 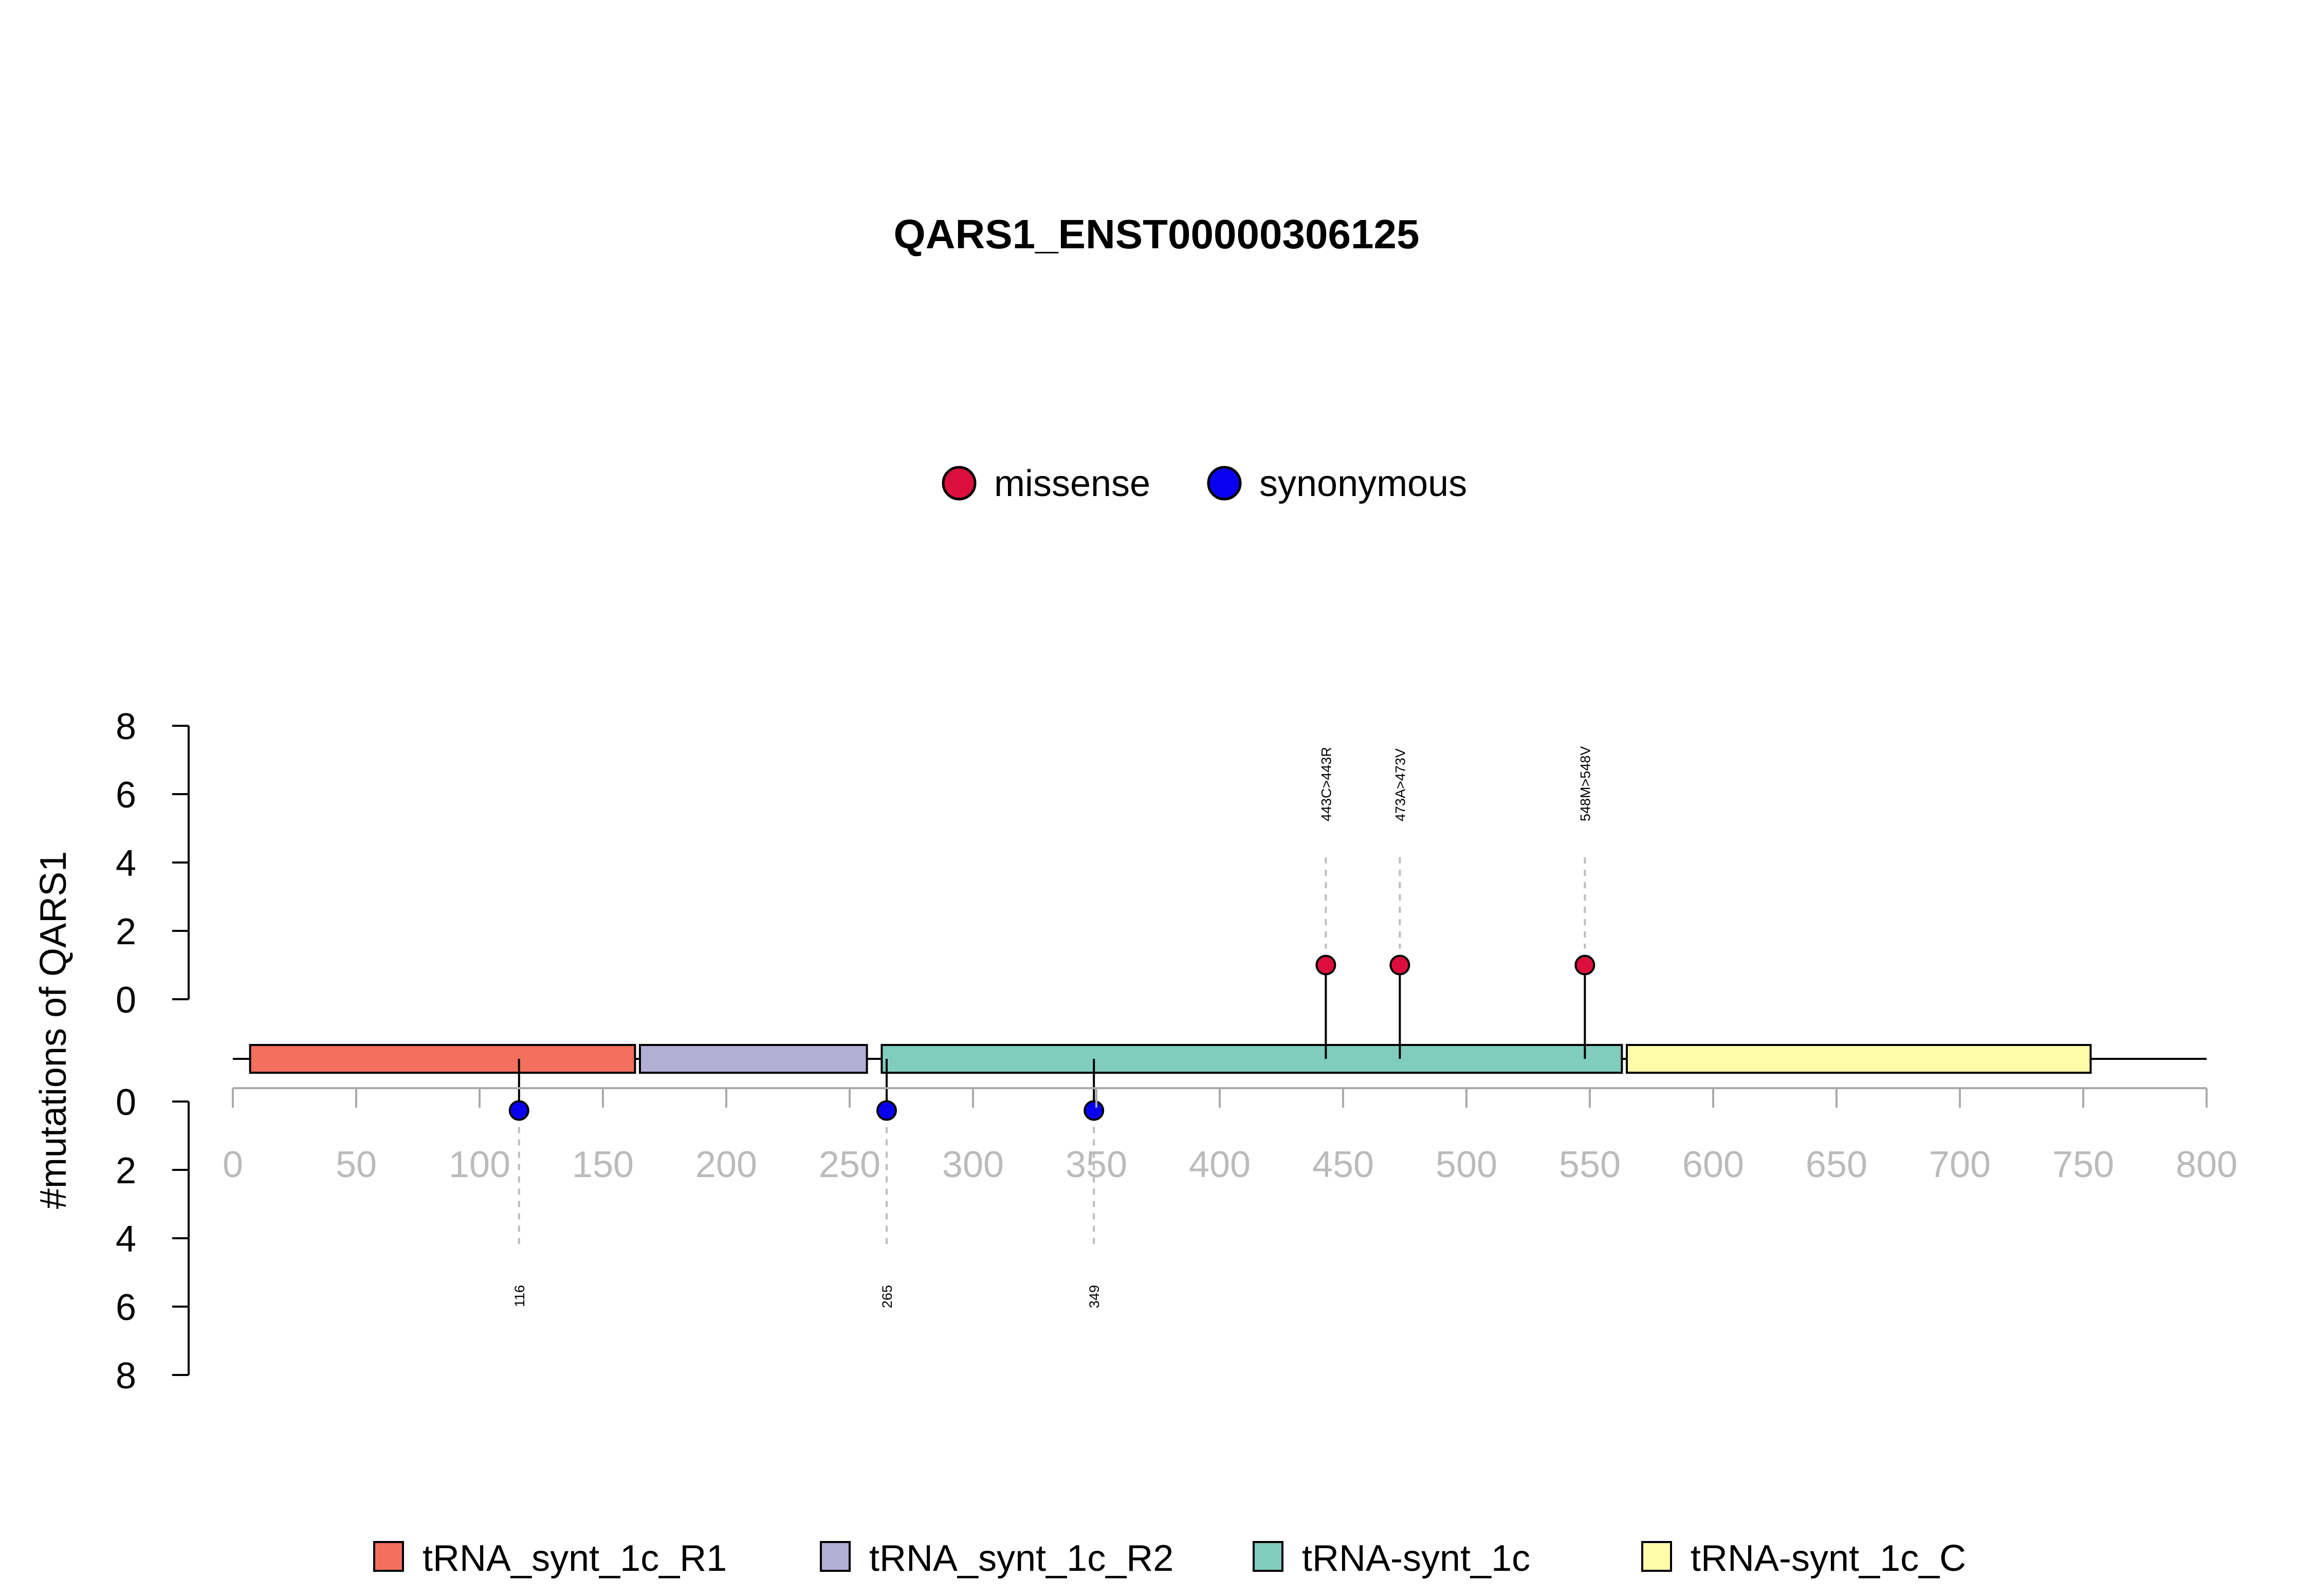 I want to click on mutation-label-548: 548M>548V, so click(x=1585, y=784).